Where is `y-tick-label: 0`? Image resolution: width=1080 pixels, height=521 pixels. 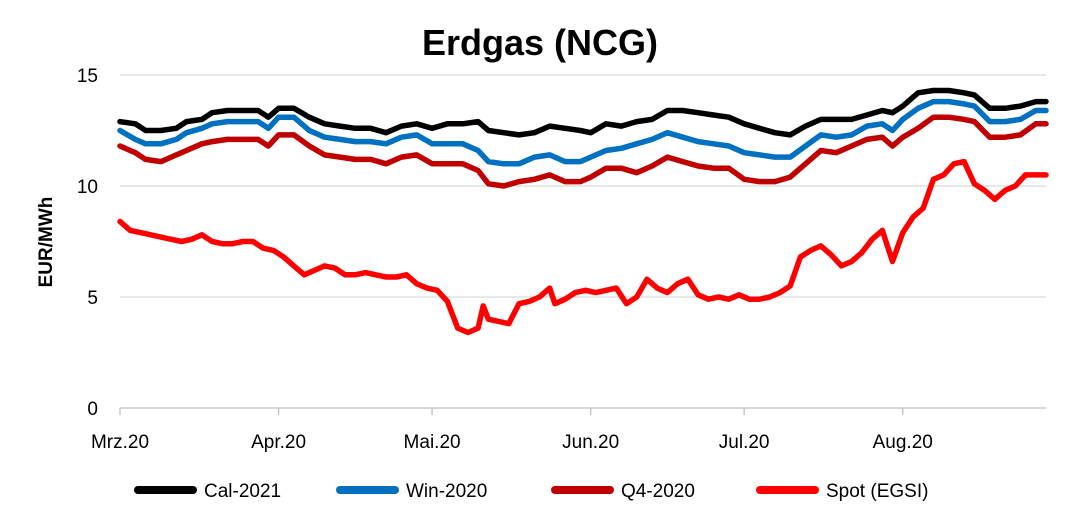
y-tick-label: 0 is located at coordinates (92, 409).